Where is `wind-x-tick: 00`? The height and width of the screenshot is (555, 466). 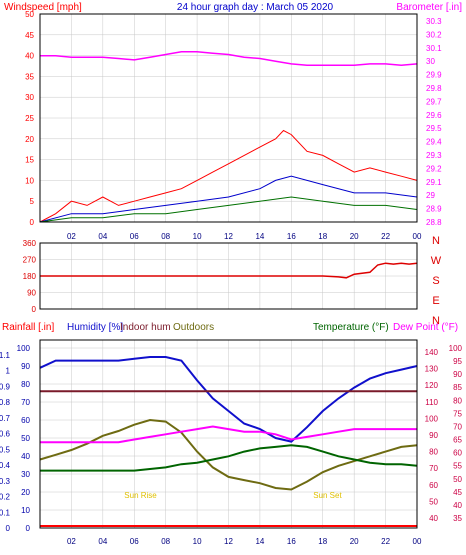
wind-x-tick: 00 is located at coordinates (417, 236).